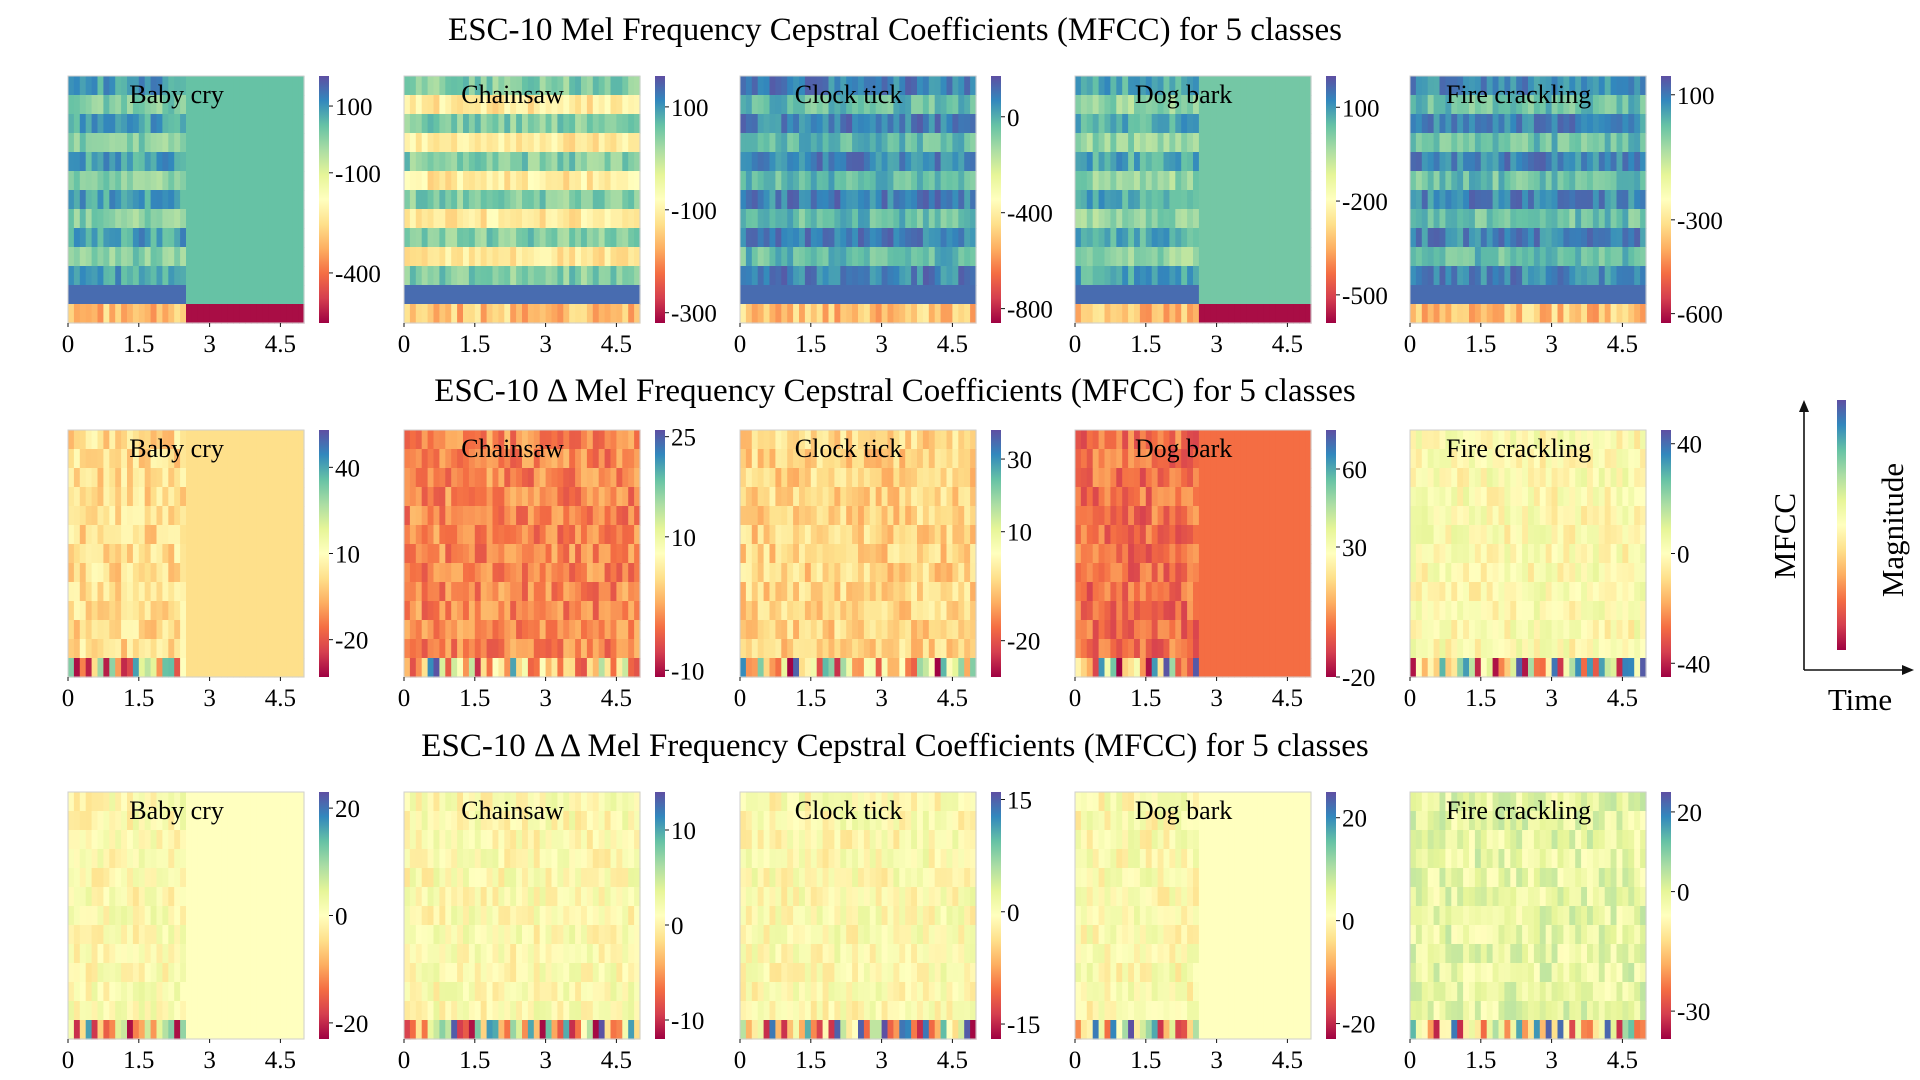 This screenshot has height=1080, width=1920. What do you see at coordinates (1622, 344) in the screenshot?
I see `x-tick-label: 4.5` at bounding box center [1622, 344].